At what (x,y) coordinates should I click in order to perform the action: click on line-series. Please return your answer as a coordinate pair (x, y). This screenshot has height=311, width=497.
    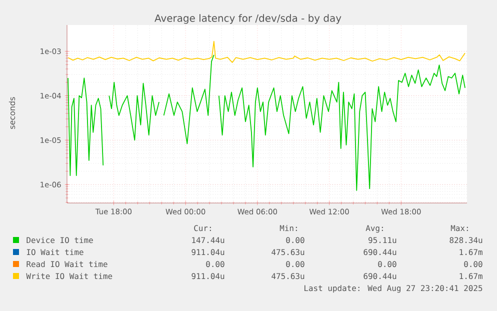
    Looking at the image, I should click on (267, 51).